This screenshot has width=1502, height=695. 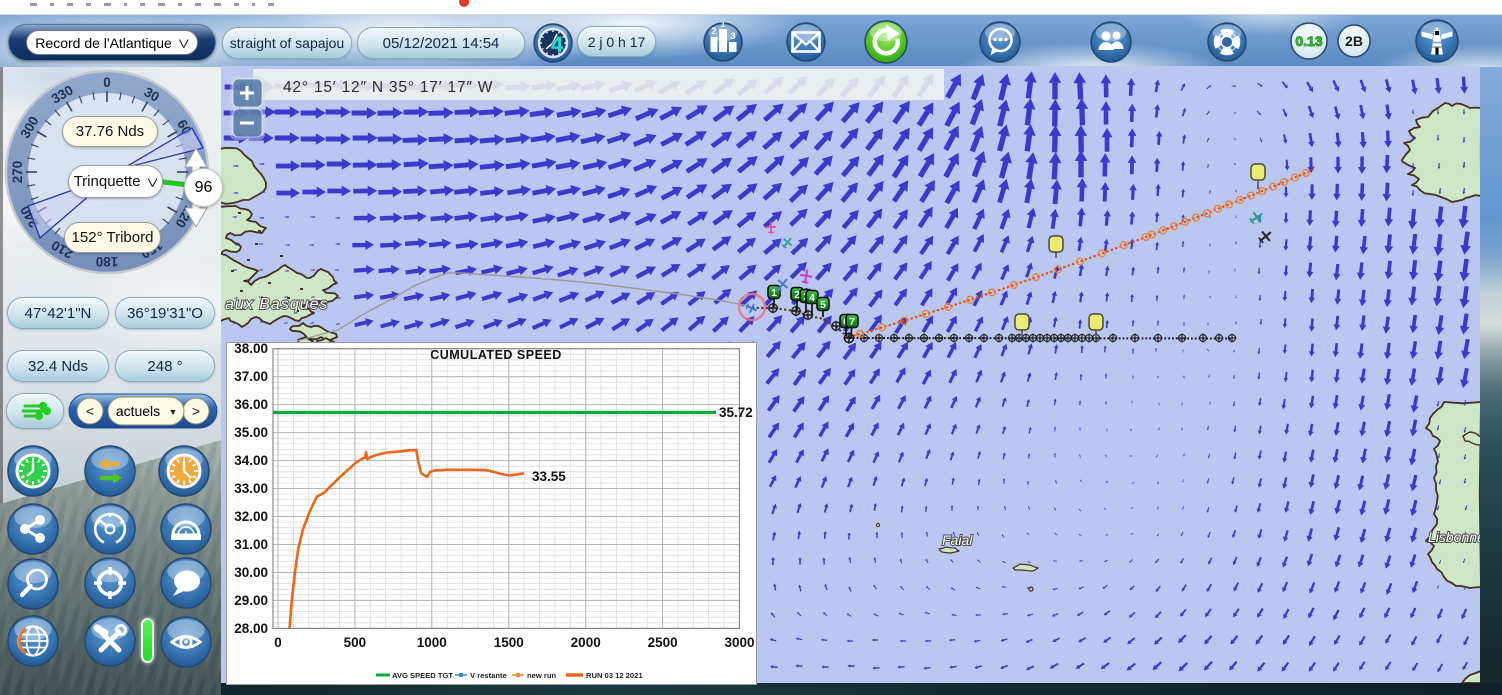 What do you see at coordinates (586, 642) in the screenshot?
I see `svg-text: 2000` at bounding box center [586, 642].